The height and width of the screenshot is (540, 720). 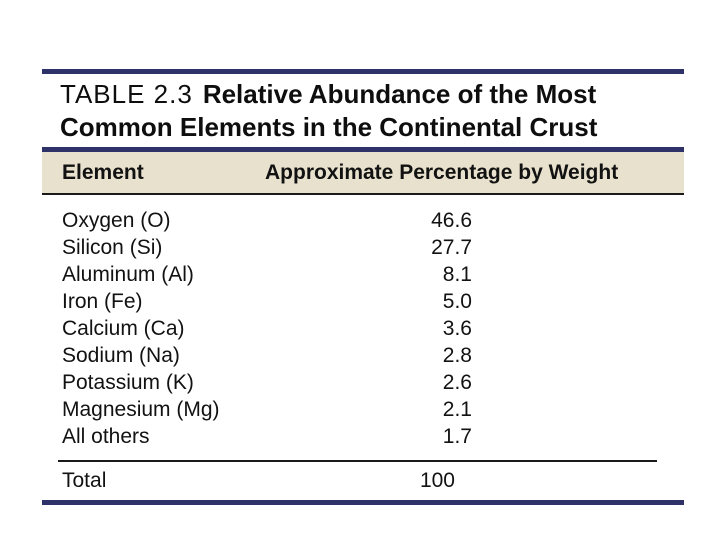 What do you see at coordinates (121, 355) in the screenshot?
I see `element-name: Sodium (Na)` at bounding box center [121, 355].